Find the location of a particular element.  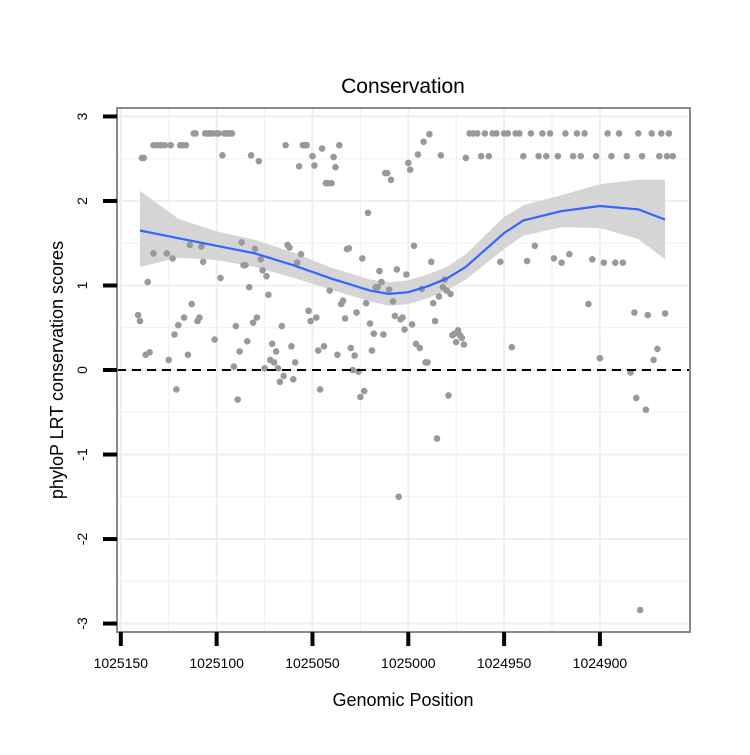

y-tick-label: 3 is located at coordinates (82, 116).